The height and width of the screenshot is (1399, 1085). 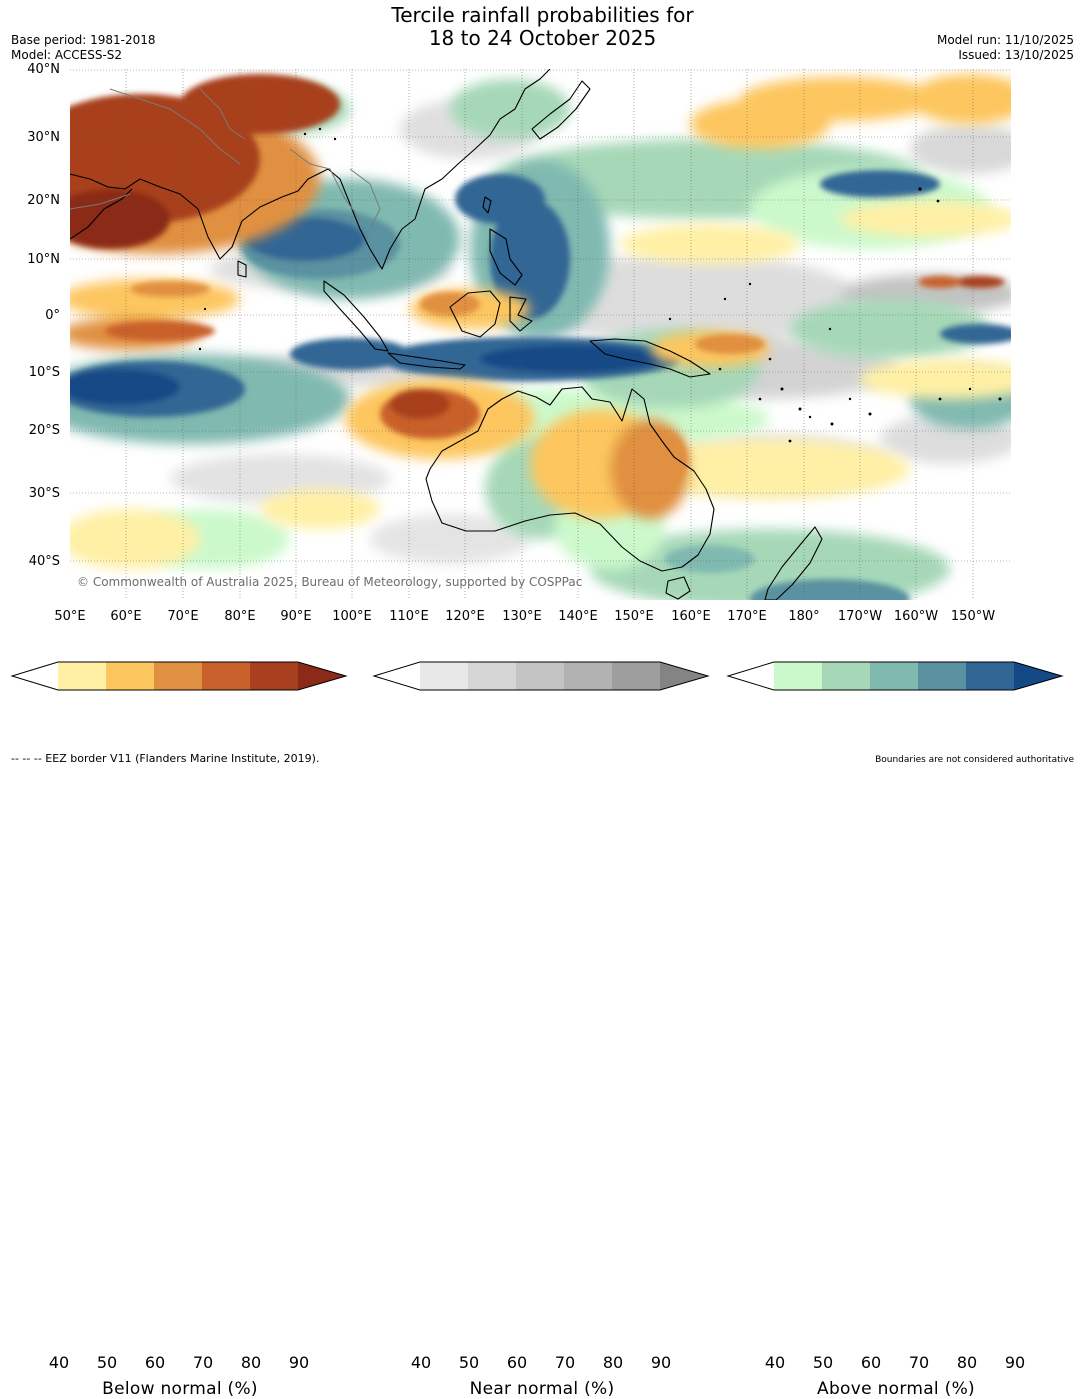 What do you see at coordinates (542, 1389) in the screenshot?
I see `legend-title-near: Near normal (%)` at bounding box center [542, 1389].